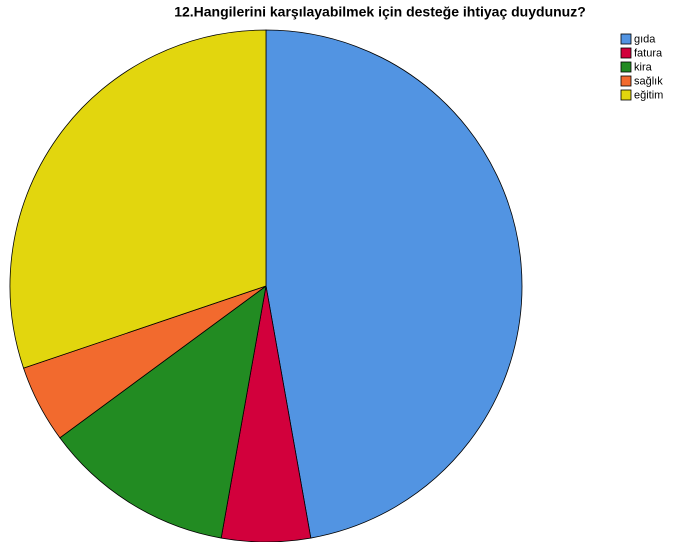  I want to click on legend-label: kira, so click(643, 67).